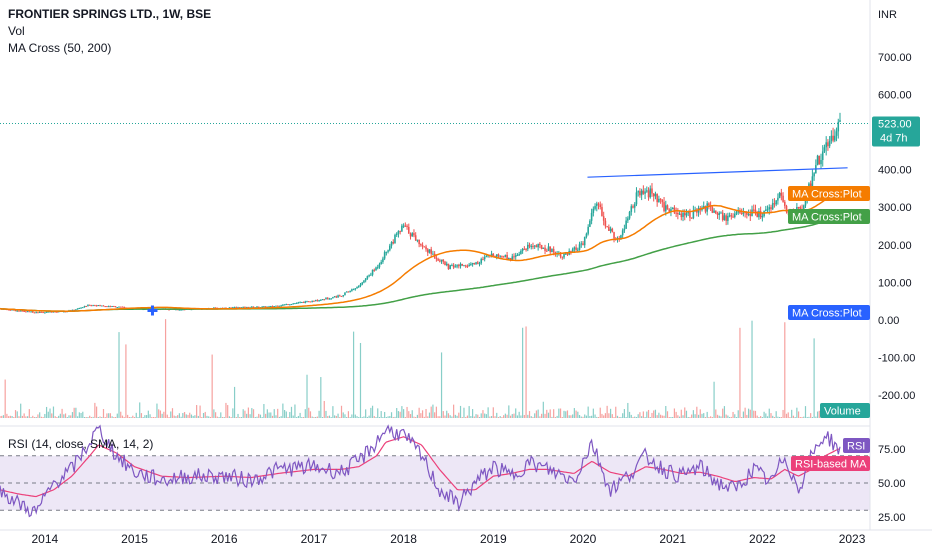 Image resolution: width=932 pixels, height=550 pixels. What do you see at coordinates (81, 444) in the screenshot?
I see `rsi-indicator-label: RSI (14, close, SMA, 14, 2)` at bounding box center [81, 444].